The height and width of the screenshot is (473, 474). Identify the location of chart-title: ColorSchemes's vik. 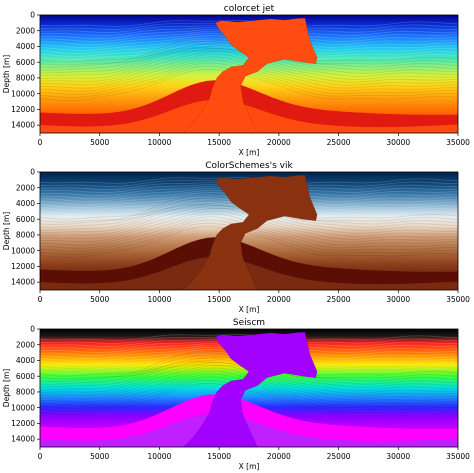
(249, 166).